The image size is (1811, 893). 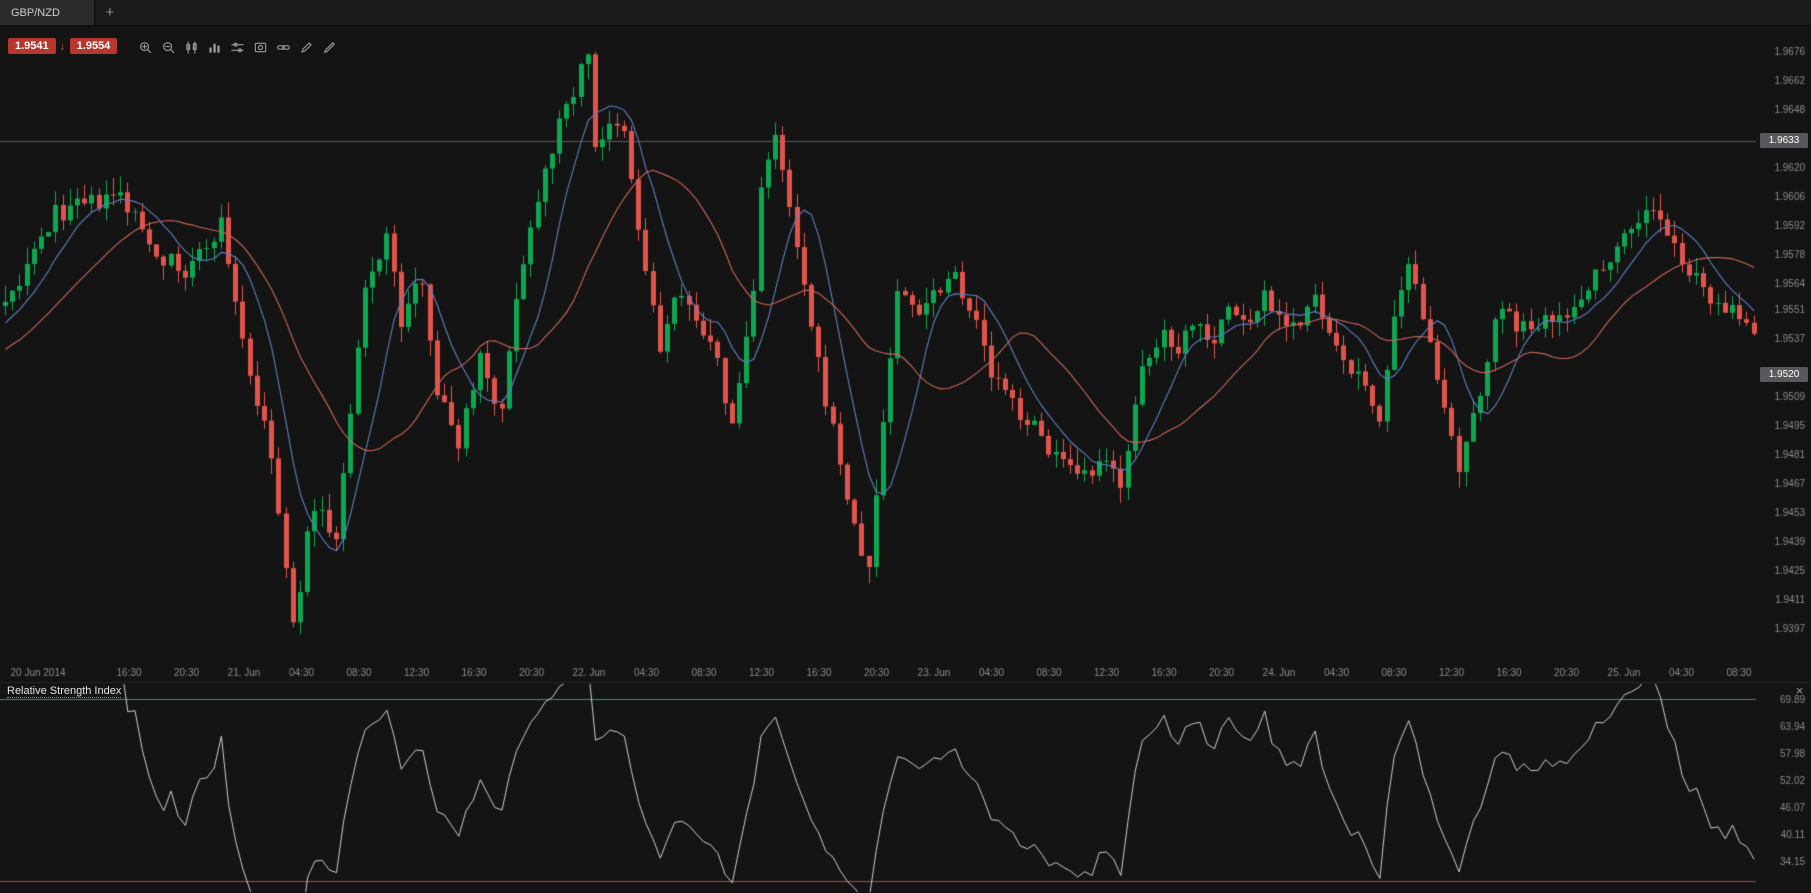 I want to click on link-charts-button, so click(x=283, y=47).